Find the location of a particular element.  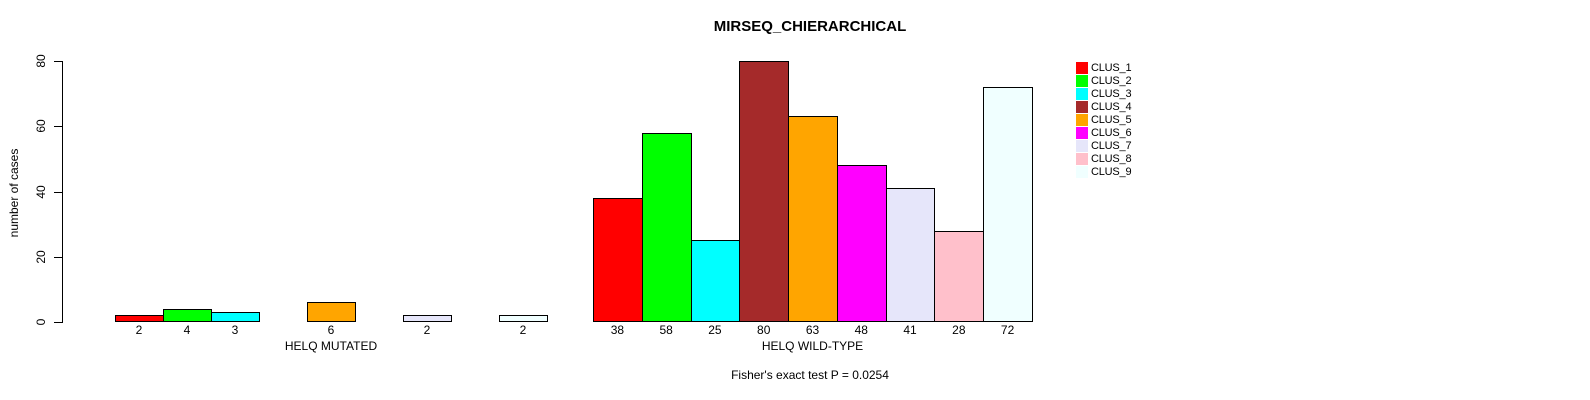

legend-label: CLUS_7 is located at coordinates (1111, 146).